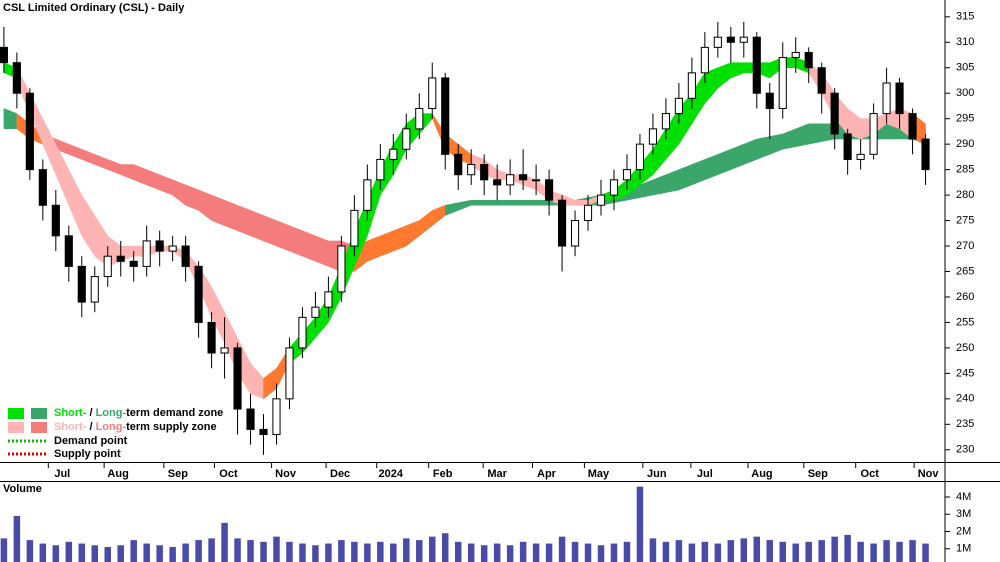 The height and width of the screenshot is (562, 1000). Describe the element at coordinates (965, 322) in the screenshot. I see `y-tick-label: 255` at that location.